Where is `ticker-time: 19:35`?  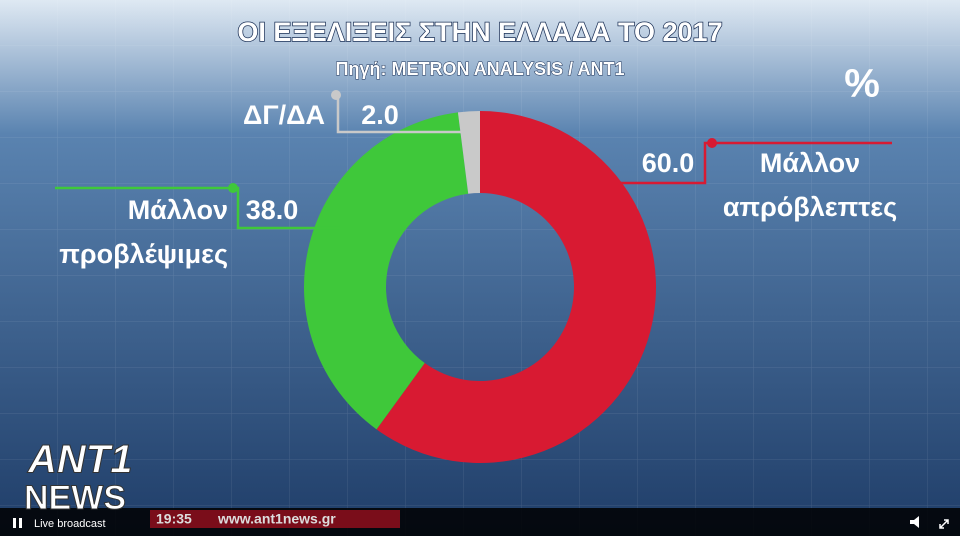 ticker-time: 19:35 is located at coordinates (174, 519).